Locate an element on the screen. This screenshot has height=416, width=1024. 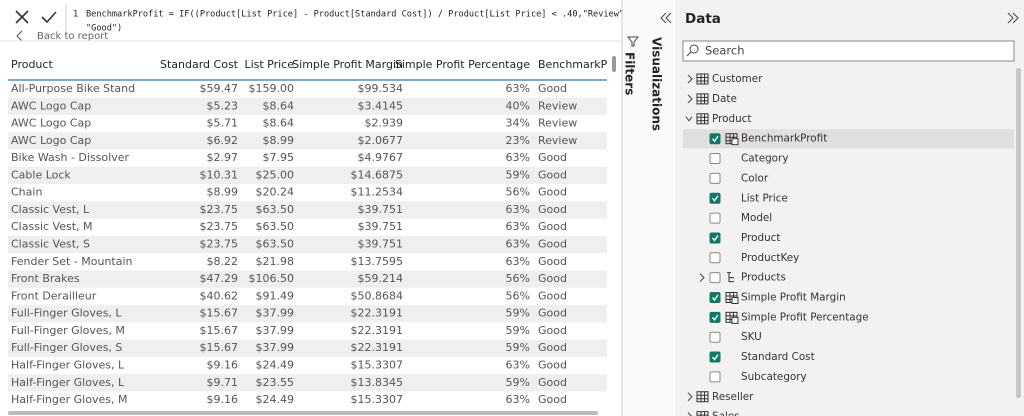
cell: 34% is located at coordinates (518, 123).